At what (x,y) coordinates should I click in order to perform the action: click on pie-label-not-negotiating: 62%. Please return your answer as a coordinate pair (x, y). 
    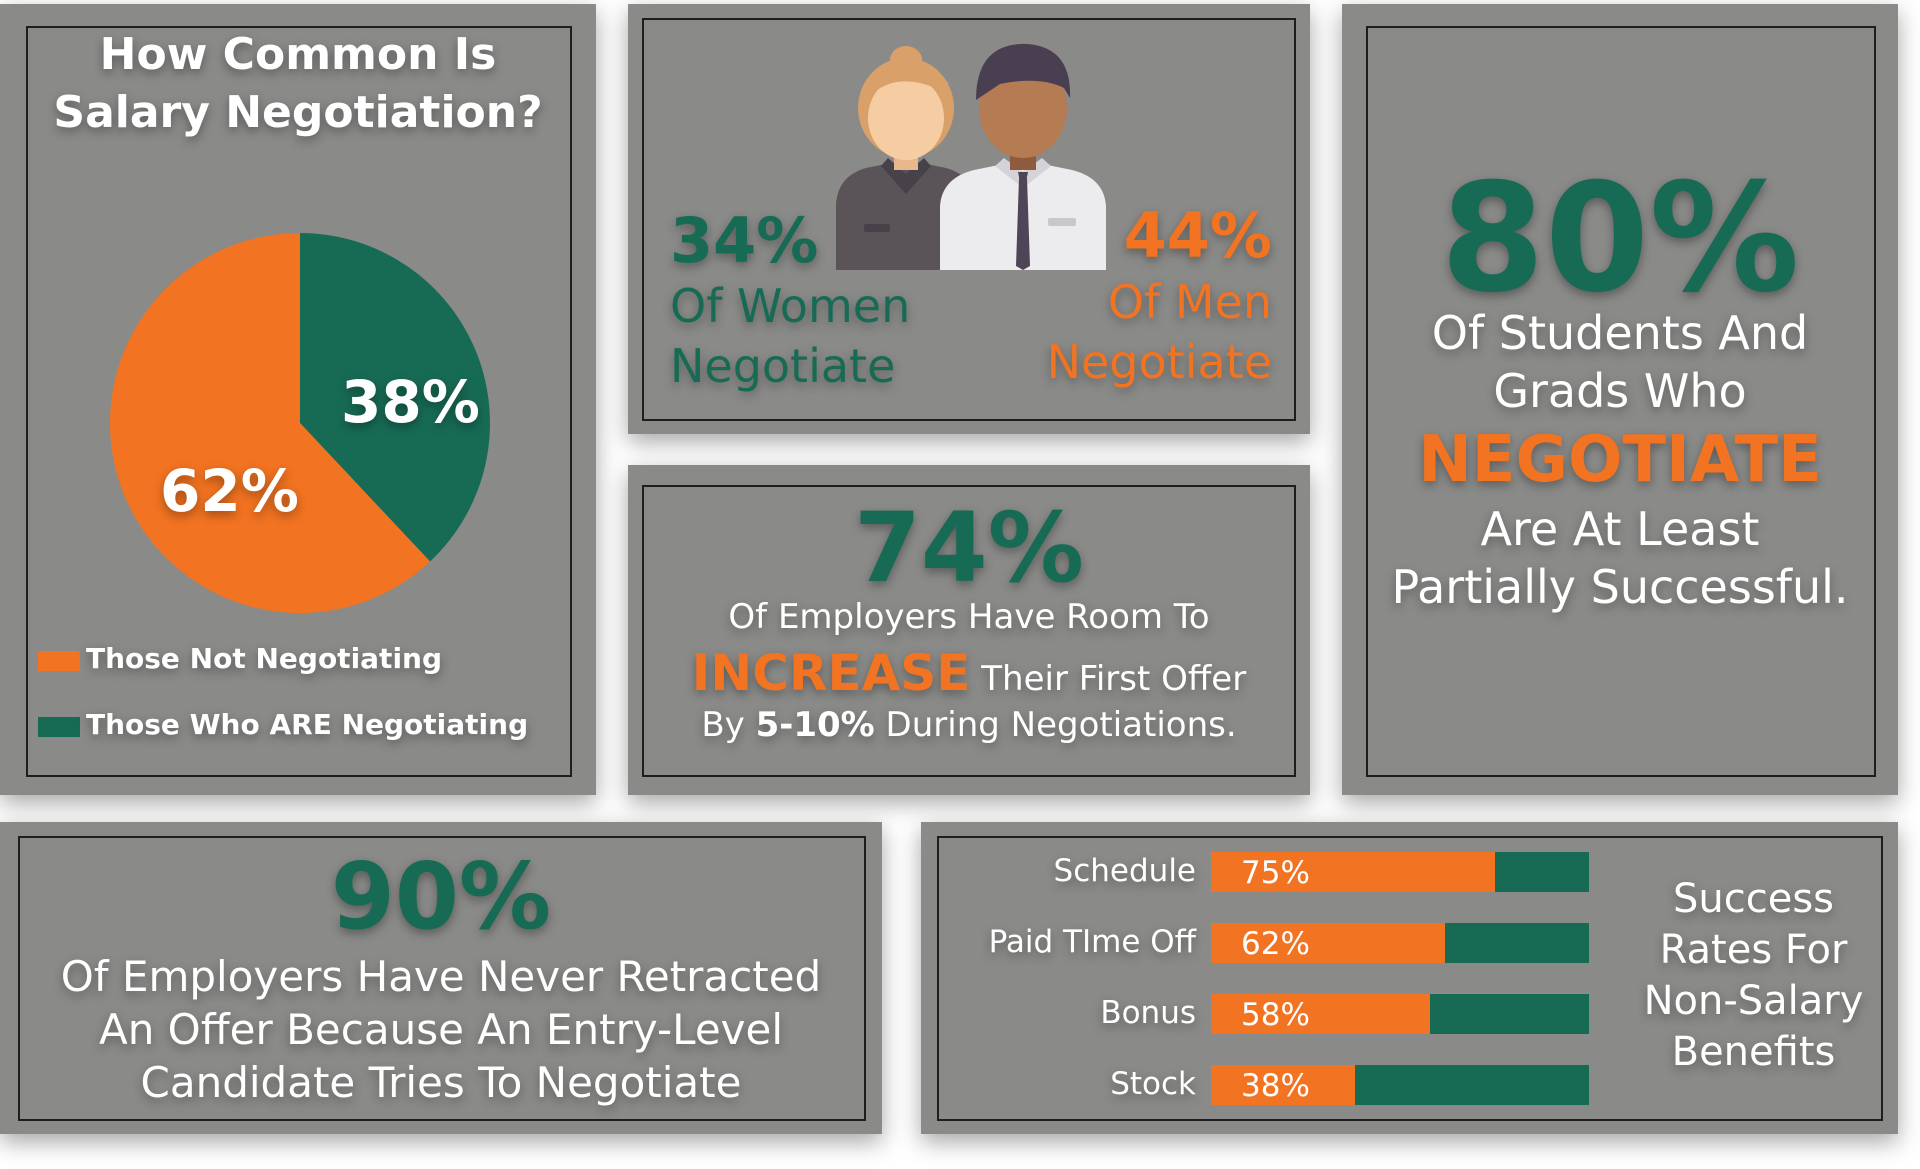
    Looking at the image, I should click on (229, 491).